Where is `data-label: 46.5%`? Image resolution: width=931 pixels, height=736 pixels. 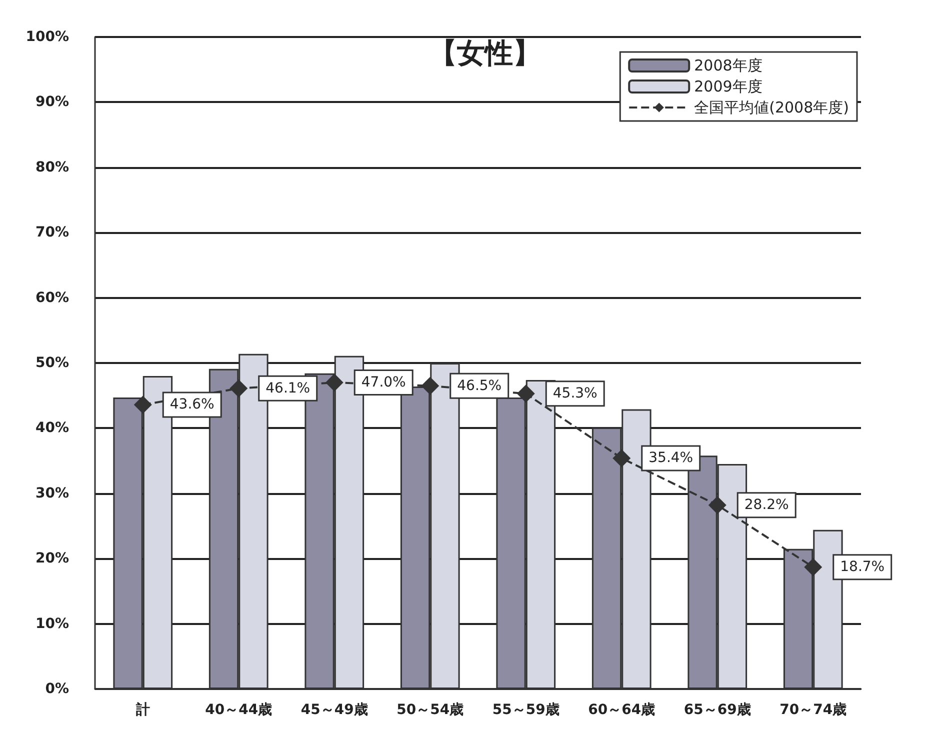
data-label: 46.5% is located at coordinates (479, 386).